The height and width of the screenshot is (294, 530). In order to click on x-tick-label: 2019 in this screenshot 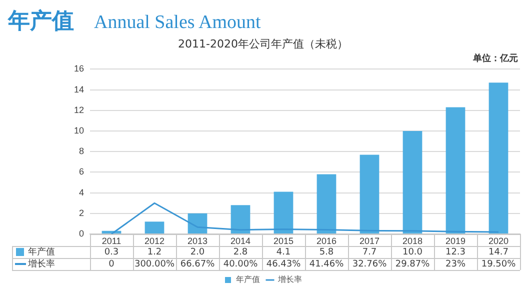, I will do `click(455, 241)`.